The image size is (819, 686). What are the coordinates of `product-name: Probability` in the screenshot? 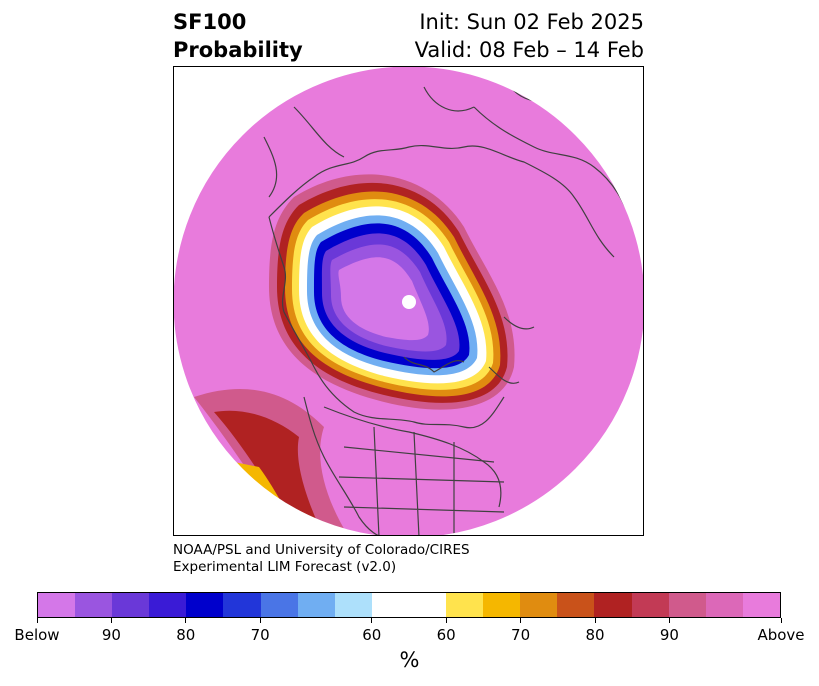 It's located at (238, 50).